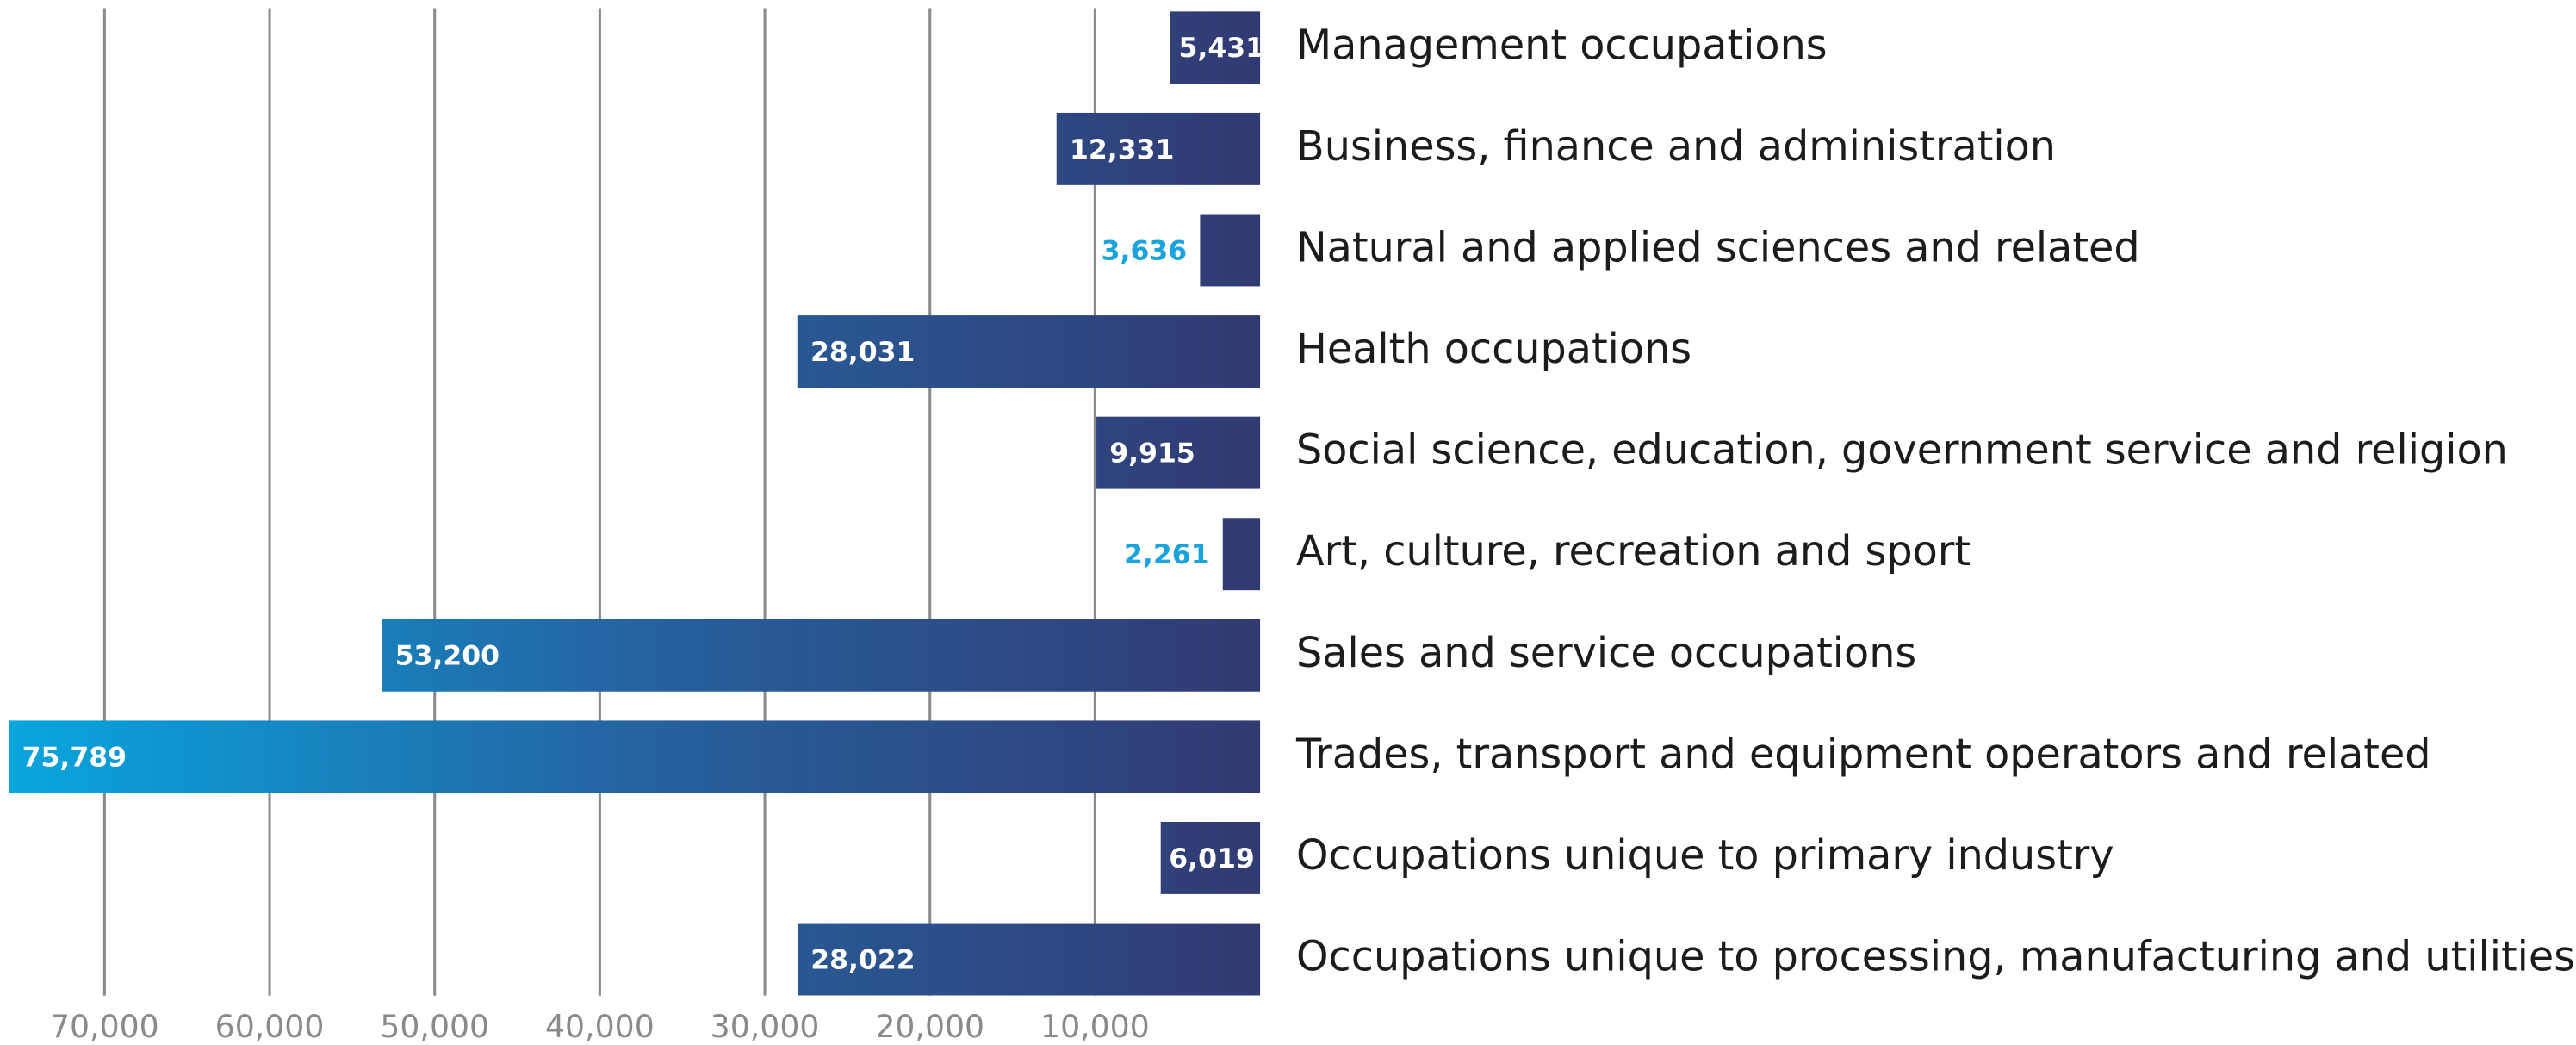  I want to click on x-tick-label: 70,000, so click(104, 1026).